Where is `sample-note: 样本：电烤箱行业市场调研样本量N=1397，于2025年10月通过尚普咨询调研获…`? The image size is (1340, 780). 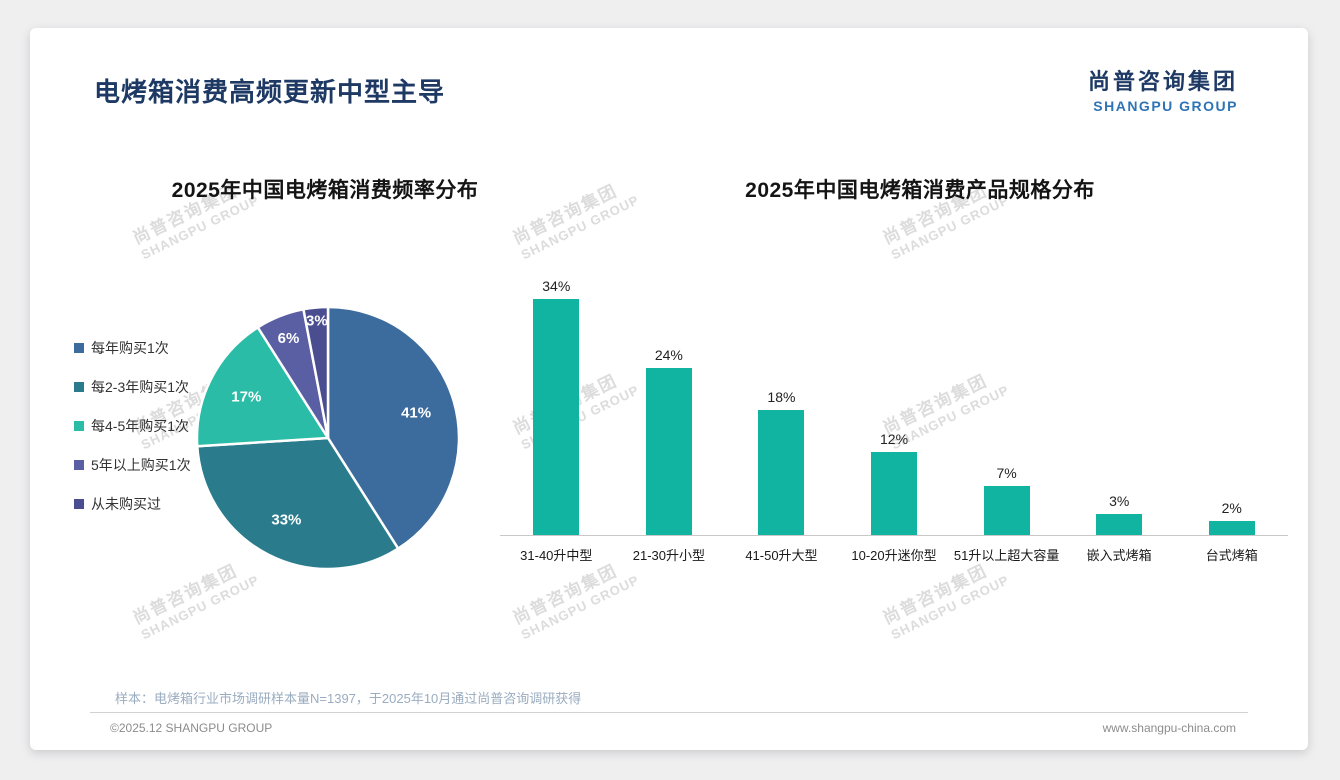 sample-note: 样本：电烤箱行业市场调研样本量N=1397，于2025年10月通过尚普咨询调研获… is located at coordinates (348, 698).